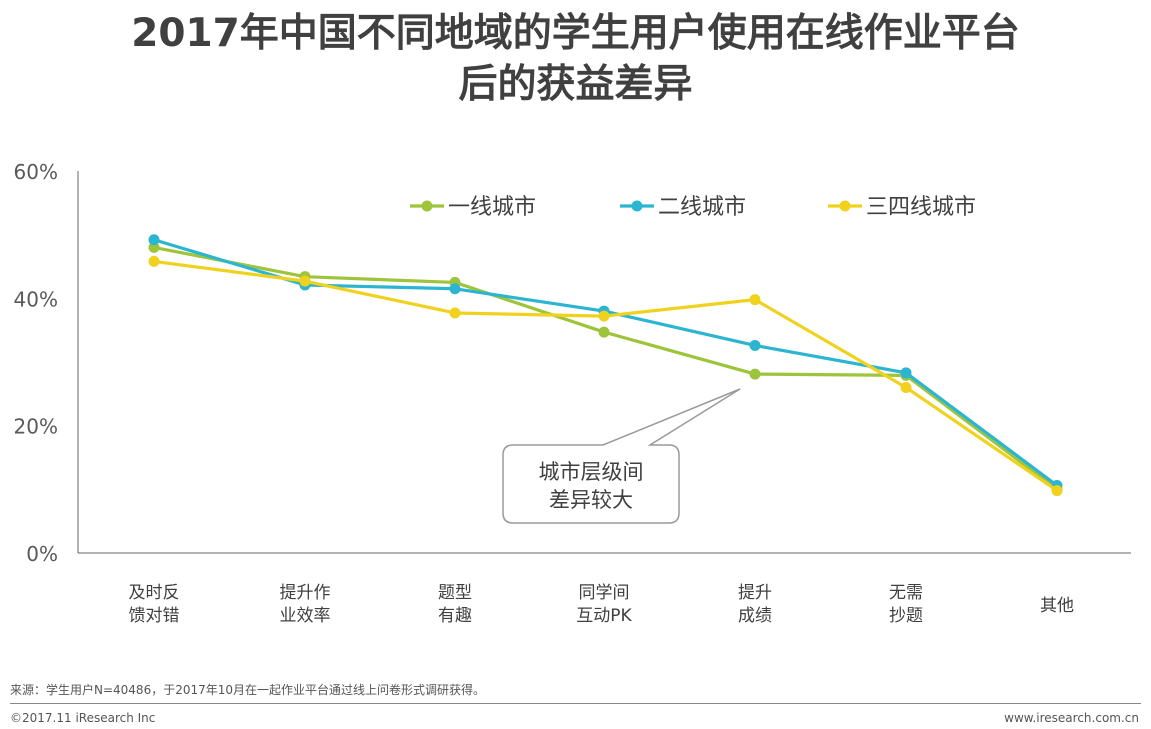 Image resolution: width=1151 pixels, height=729 pixels. What do you see at coordinates (42, 554) in the screenshot?
I see `y-tick-label: 0%` at bounding box center [42, 554].